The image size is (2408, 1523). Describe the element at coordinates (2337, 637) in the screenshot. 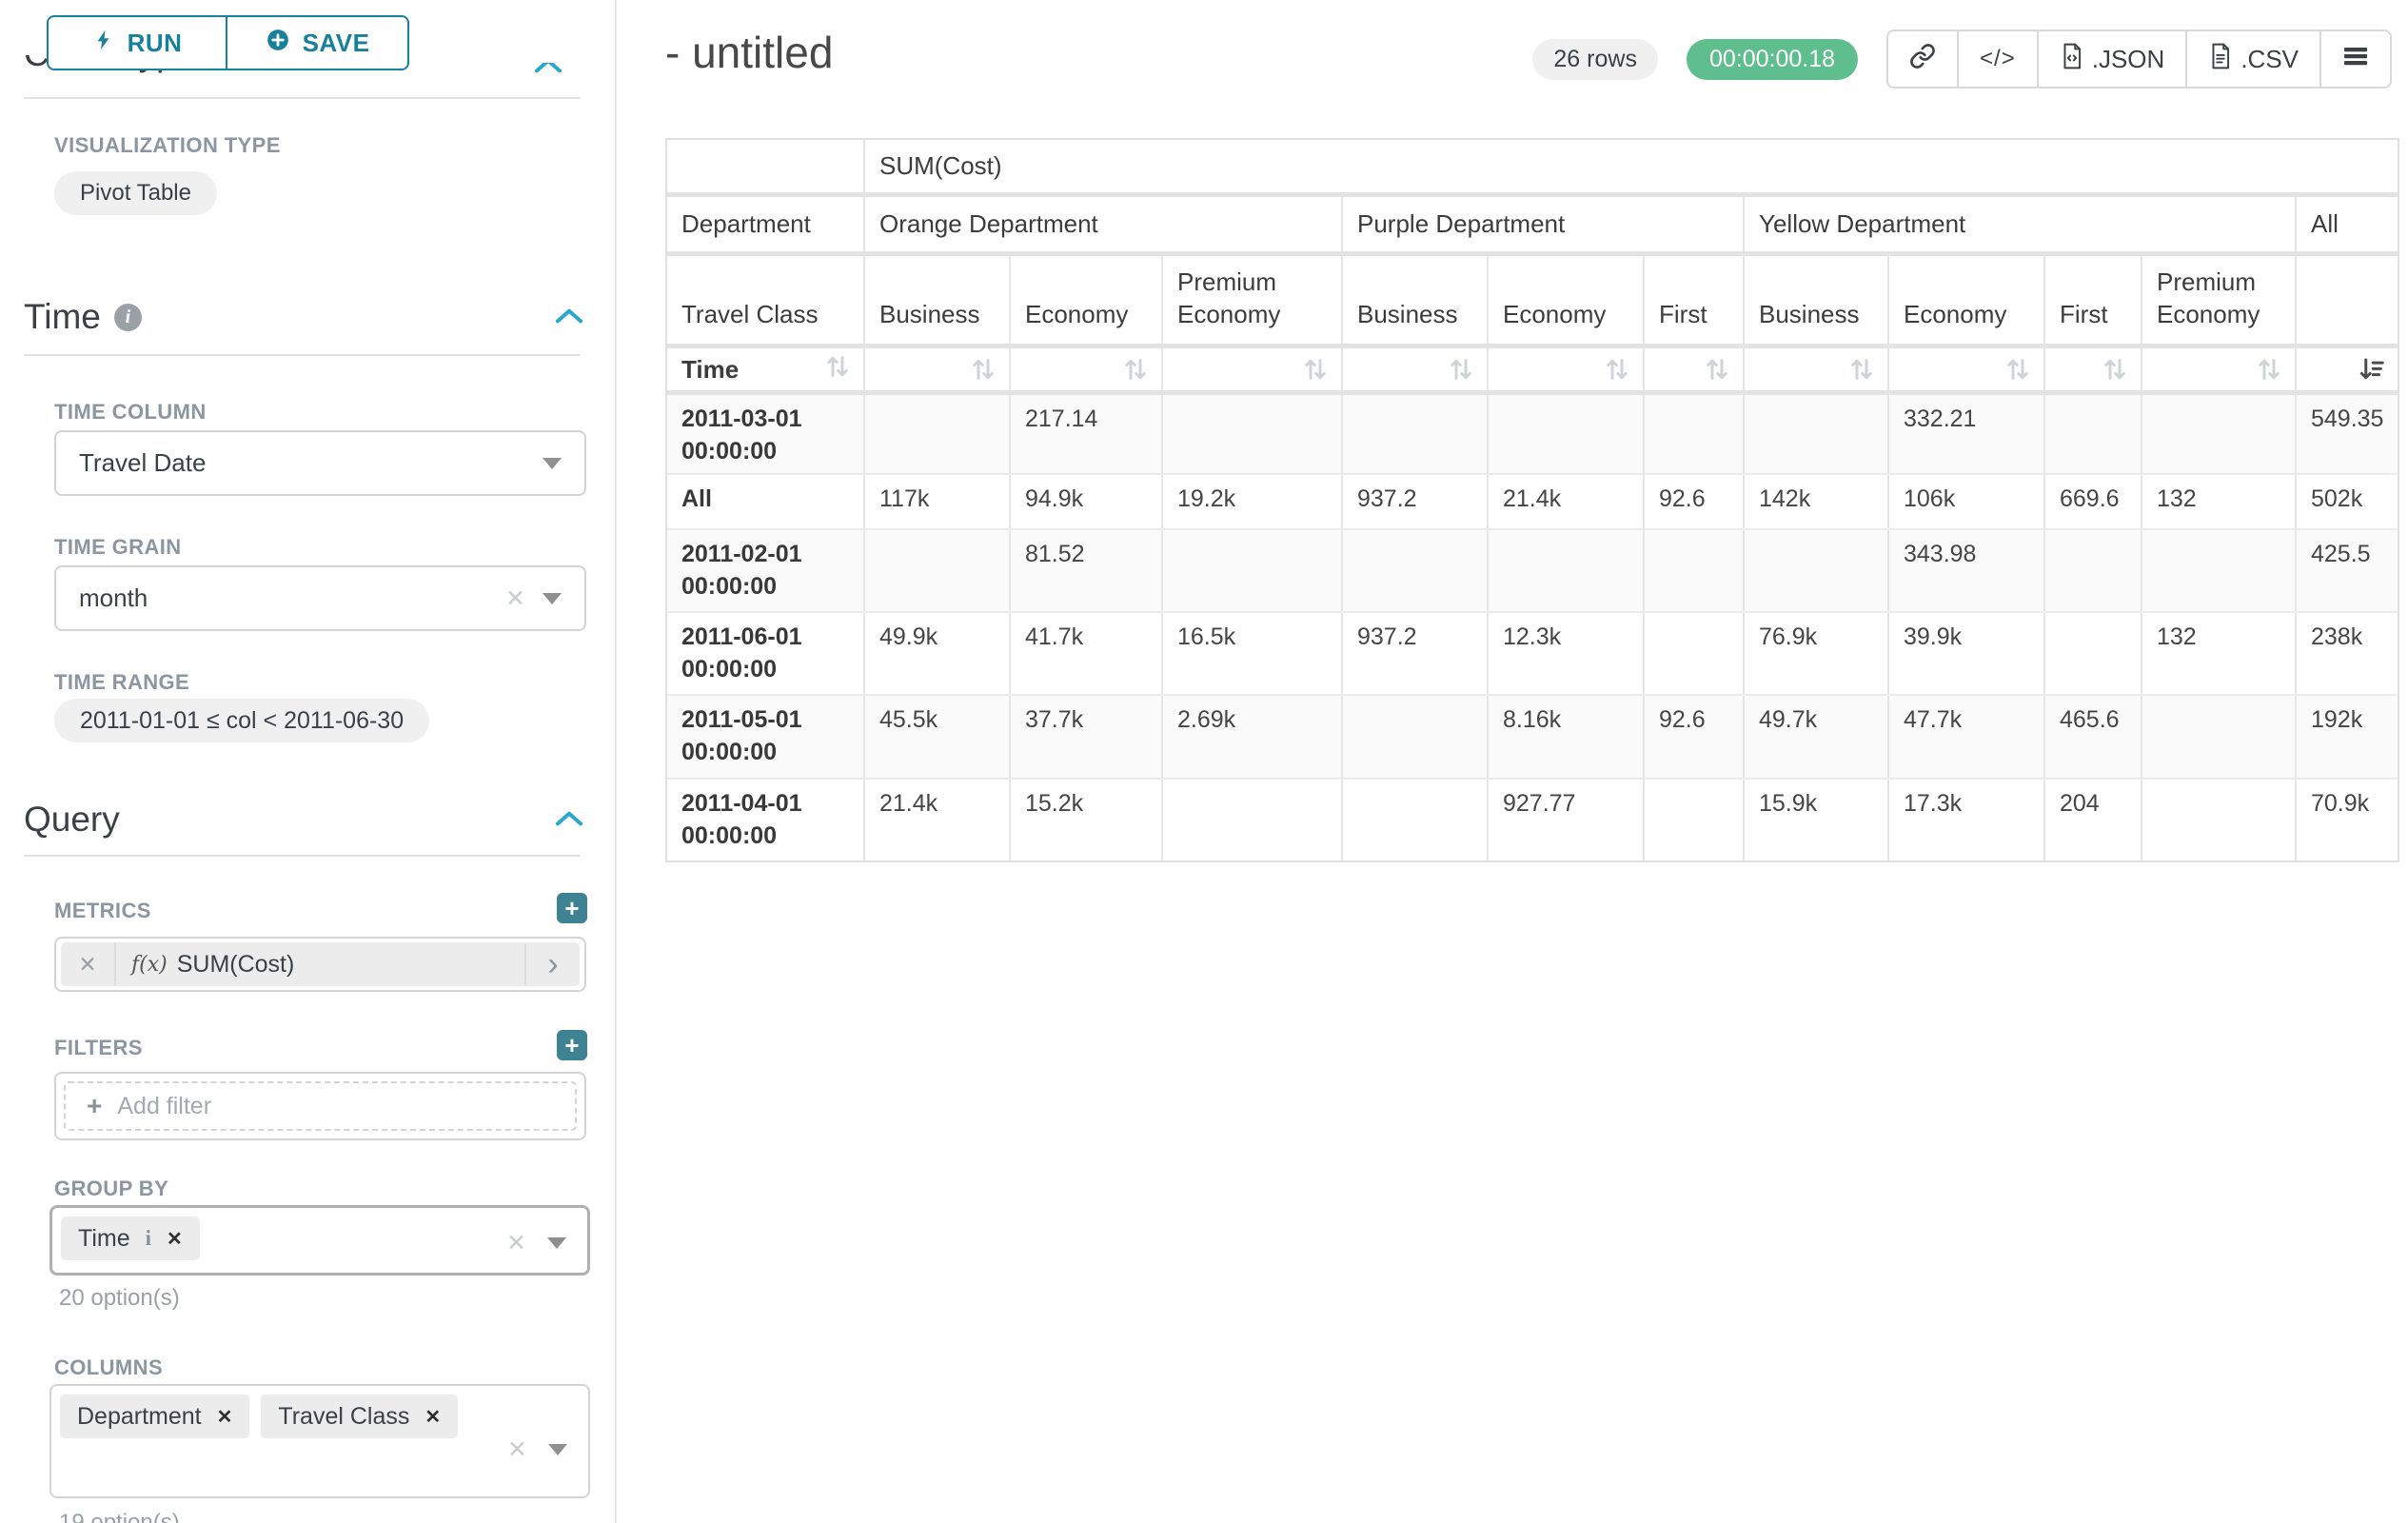

I see `value-cell: 238k` at that location.